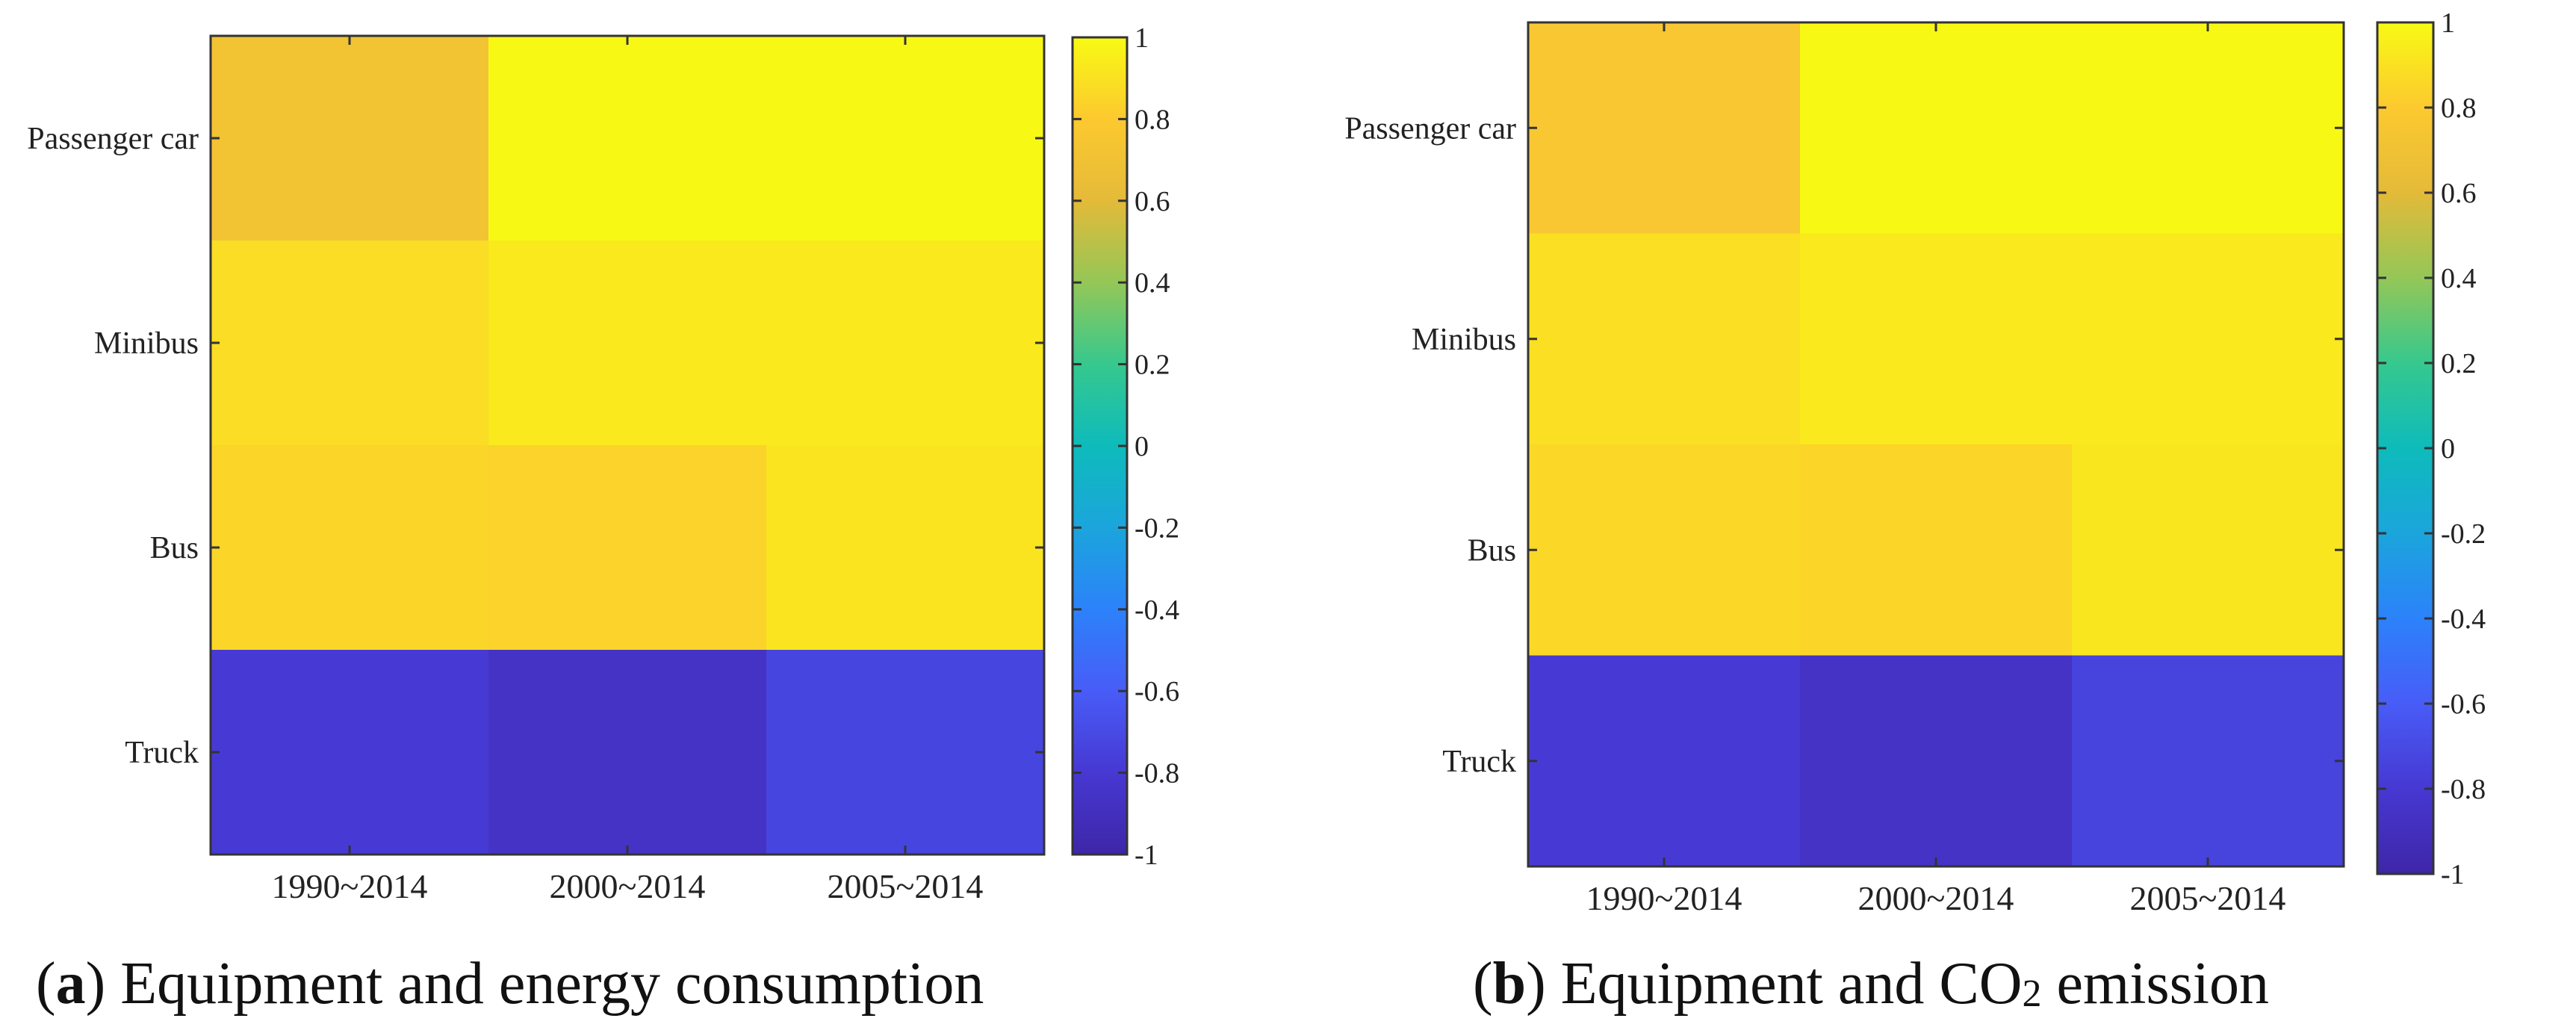 Image resolution: width=2576 pixels, height=1036 pixels. What do you see at coordinates (2163, 984) in the screenshot?
I see `caption-b-suffix: emission` at bounding box center [2163, 984].